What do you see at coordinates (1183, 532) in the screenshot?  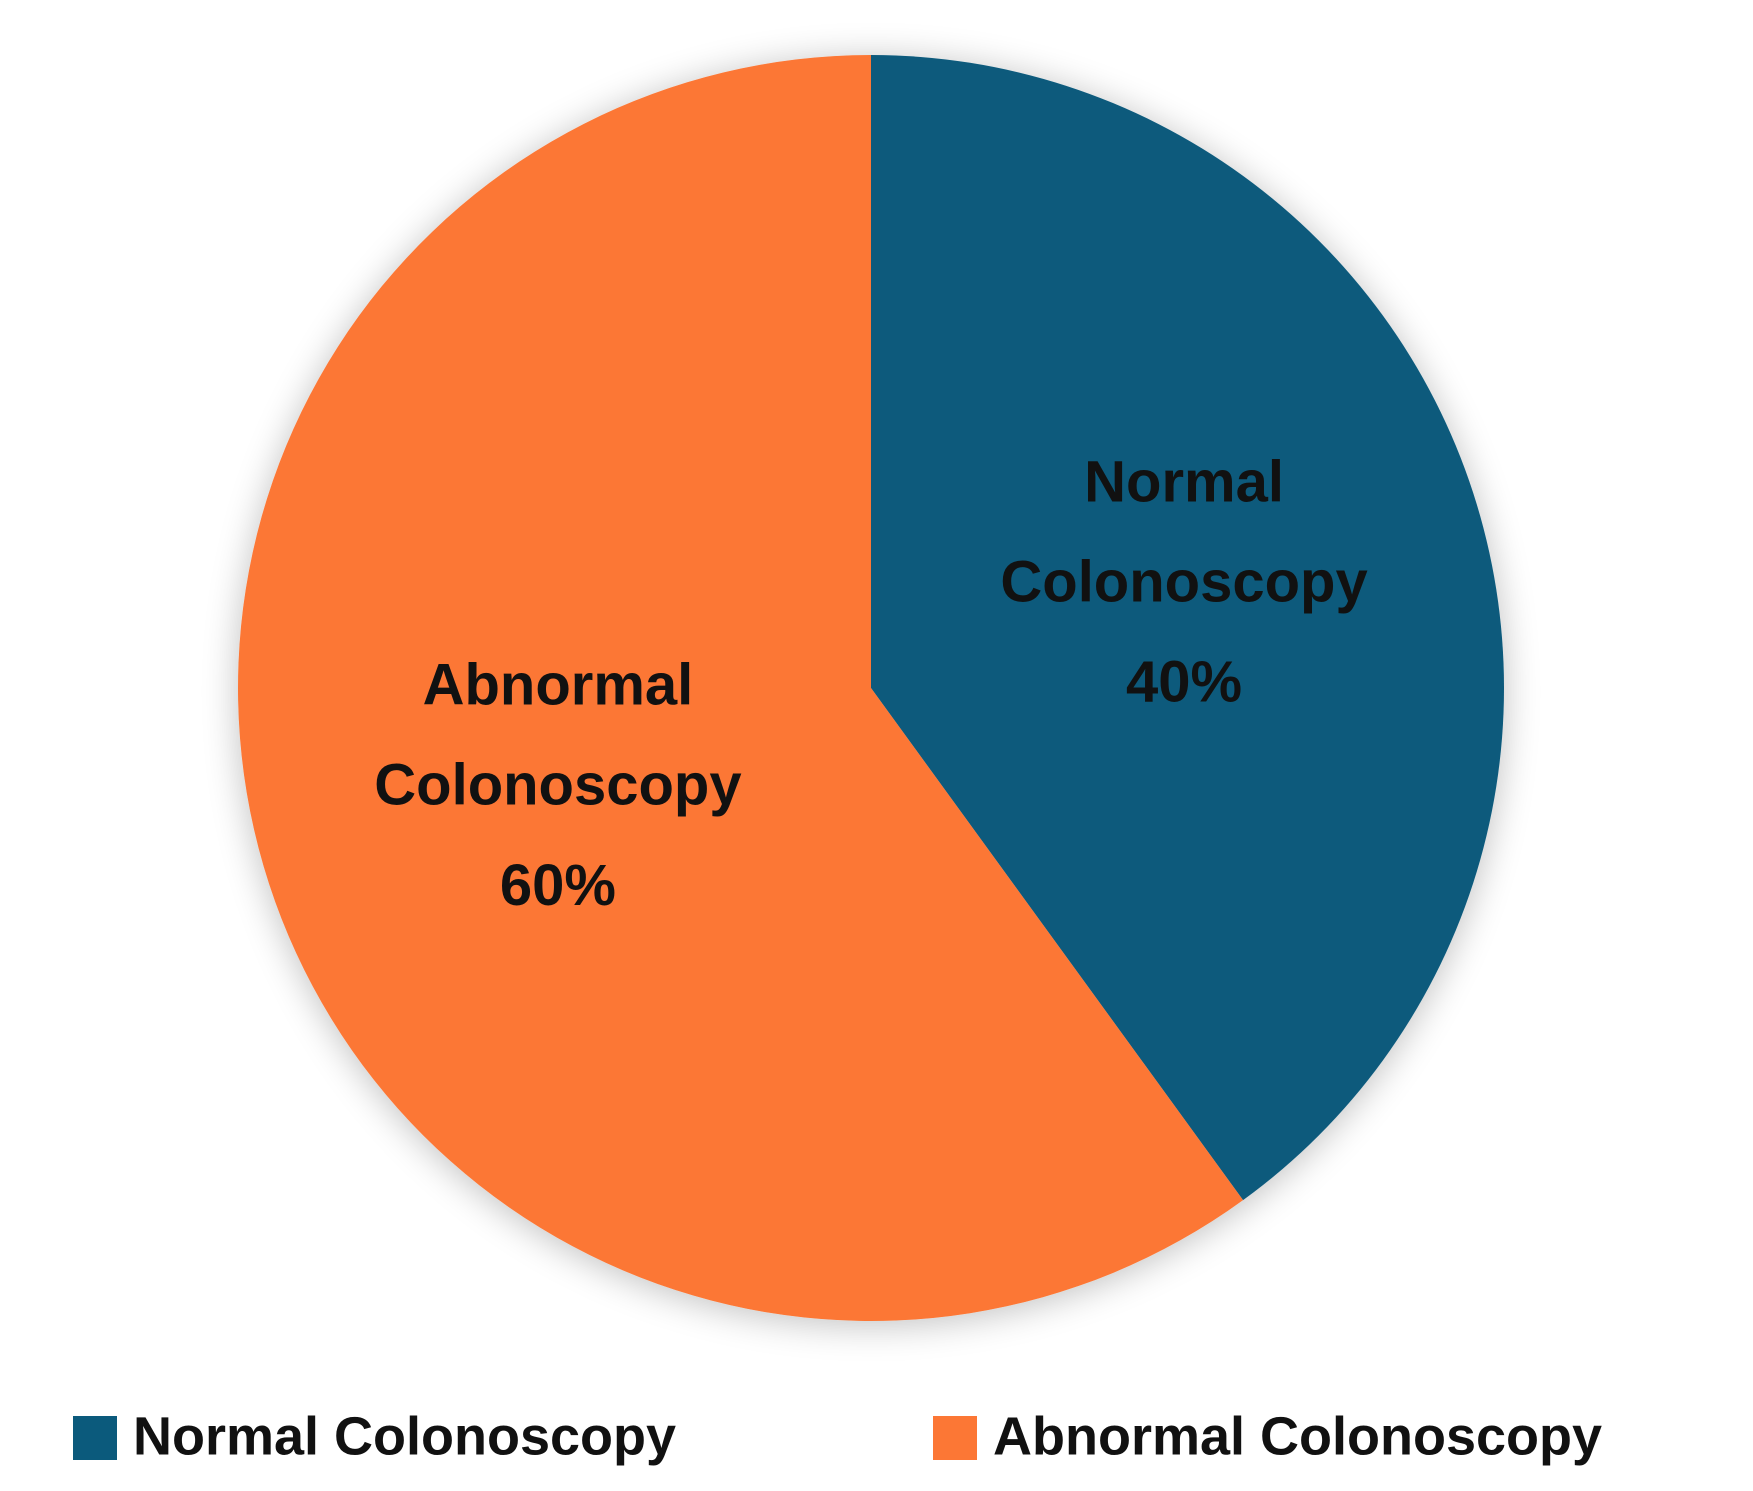 I see `slice-label: Normal Colonoscopy` at bounding box center [1183, 532].